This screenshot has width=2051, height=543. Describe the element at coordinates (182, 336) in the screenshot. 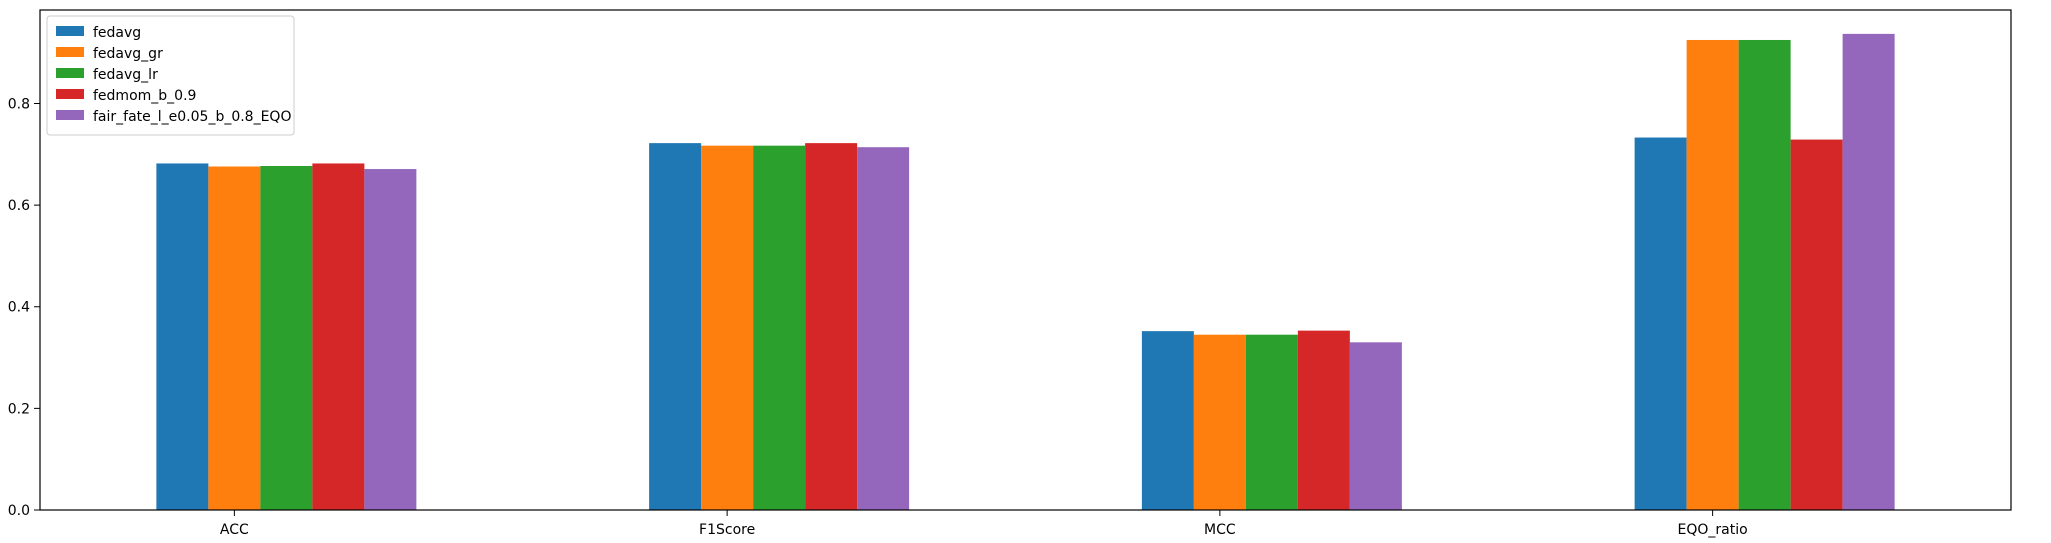

I see `bar-fedavg-ACC` at that location.